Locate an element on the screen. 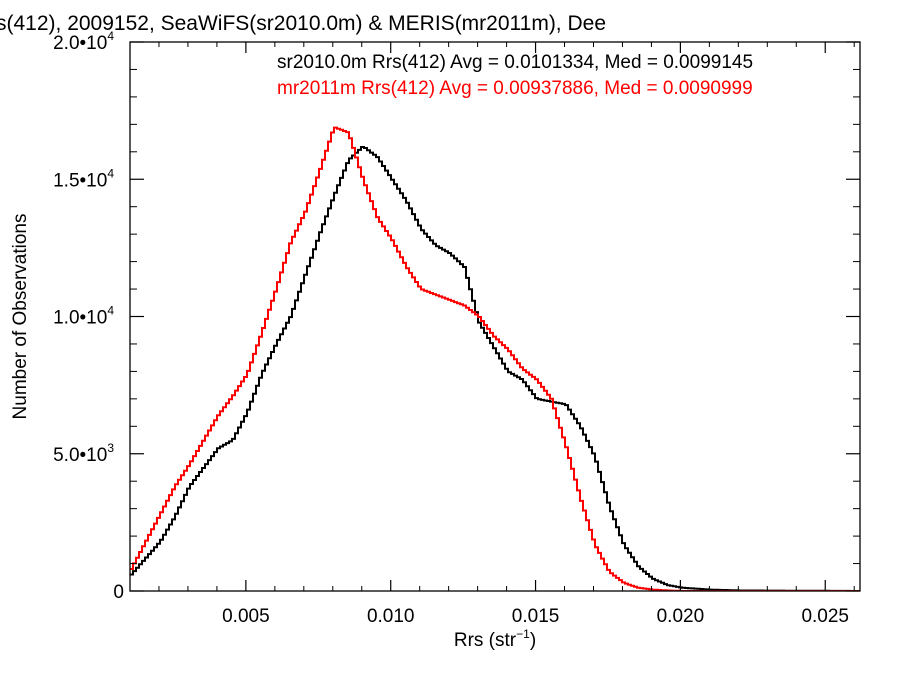  x-tick-label: 0.015 is located at coordinates (536, 616).